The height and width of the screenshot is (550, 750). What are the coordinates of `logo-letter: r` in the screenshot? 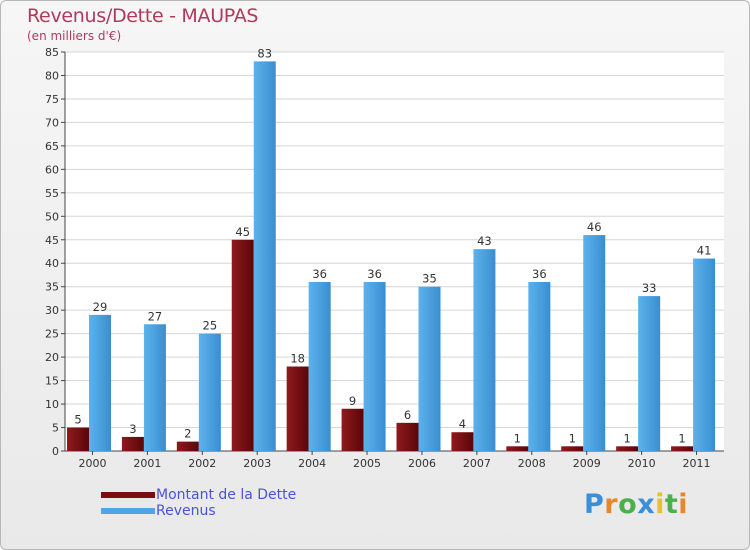 It's located at (611, 504).